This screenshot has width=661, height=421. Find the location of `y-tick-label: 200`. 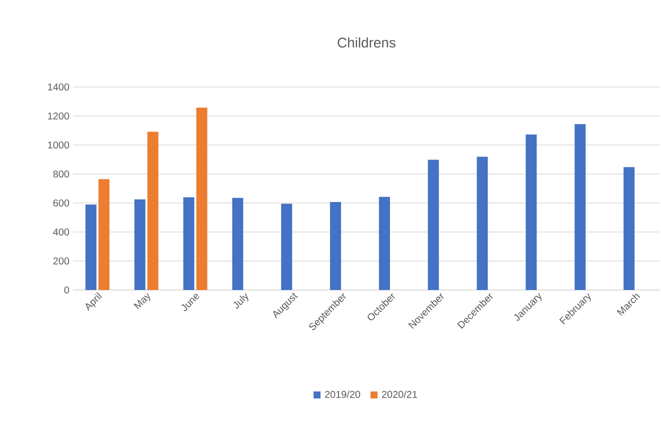

y-tick-label: 200 is located at coordinates (61, 261).